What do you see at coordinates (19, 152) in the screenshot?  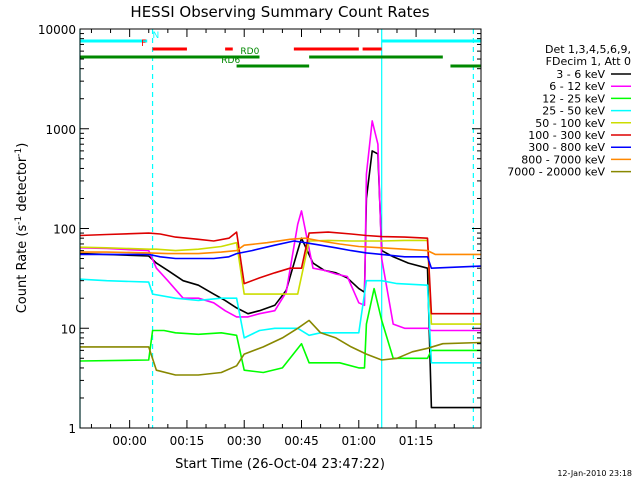 I see `y-axis-label-exp2: -1` at bounding box center [19, 152].